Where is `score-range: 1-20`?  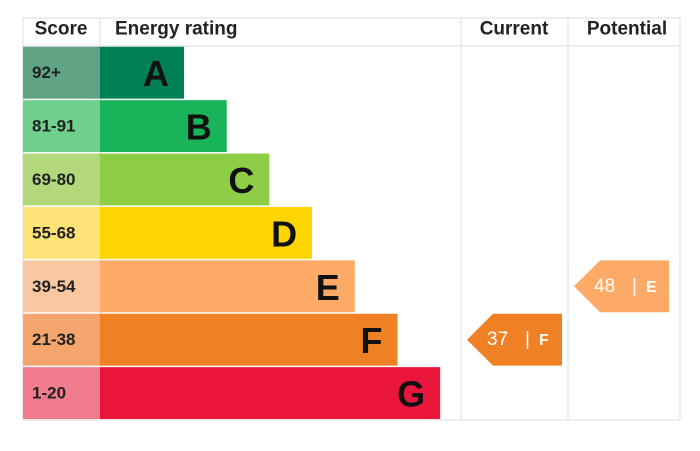 score-range: 1-20 is located at coordinates (49, 393).